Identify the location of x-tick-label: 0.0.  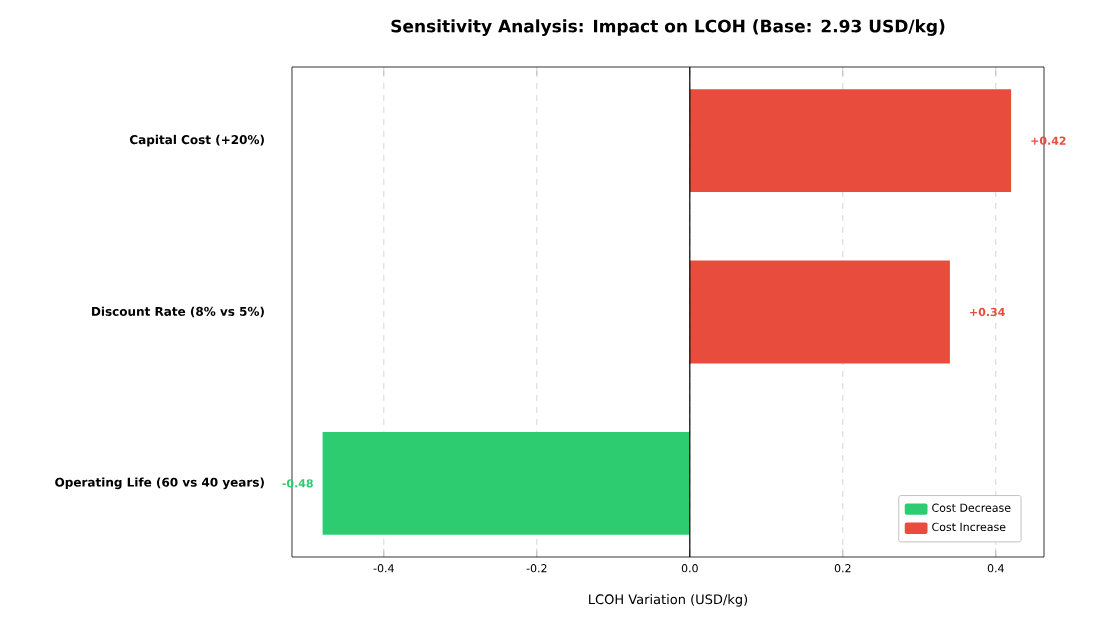
(689, 568).